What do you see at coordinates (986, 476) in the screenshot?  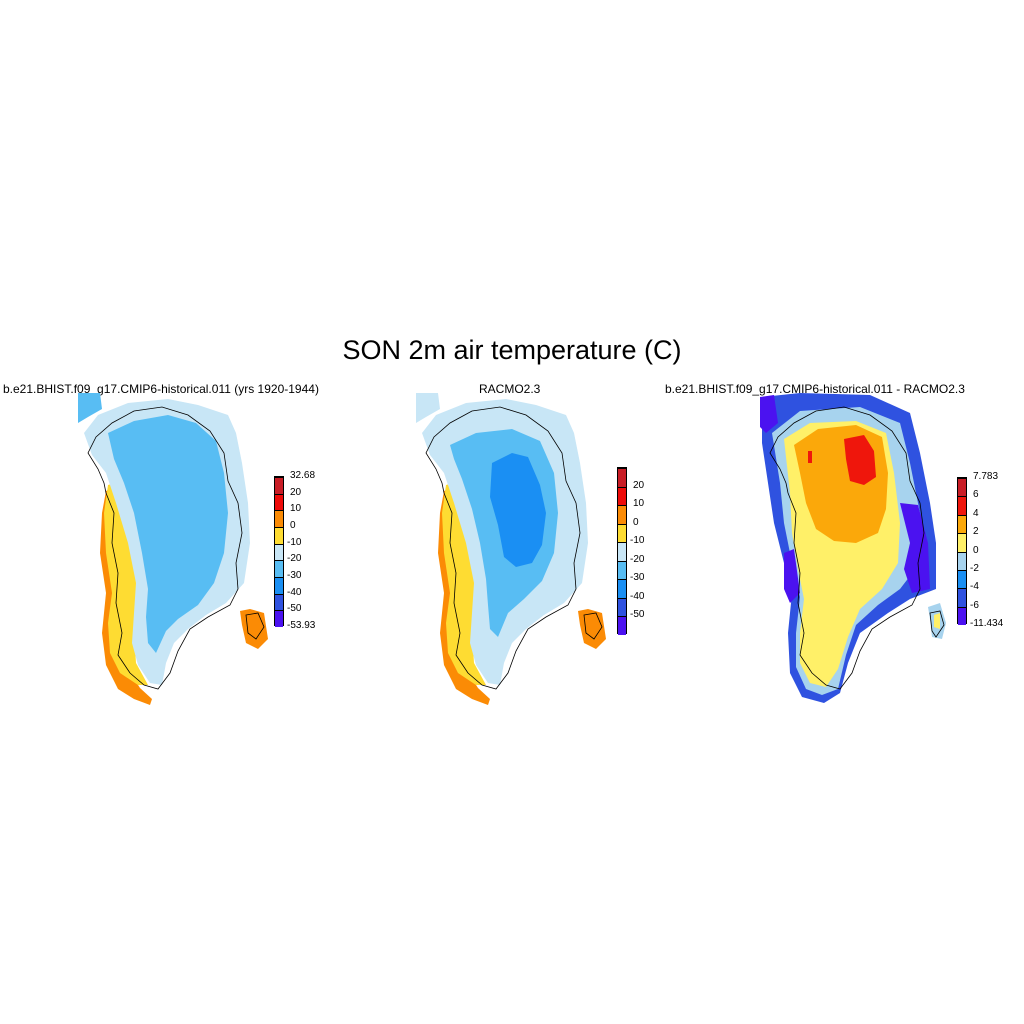 I see `colorbar-tick-label: 7.783` at bounding box center [986, 476].